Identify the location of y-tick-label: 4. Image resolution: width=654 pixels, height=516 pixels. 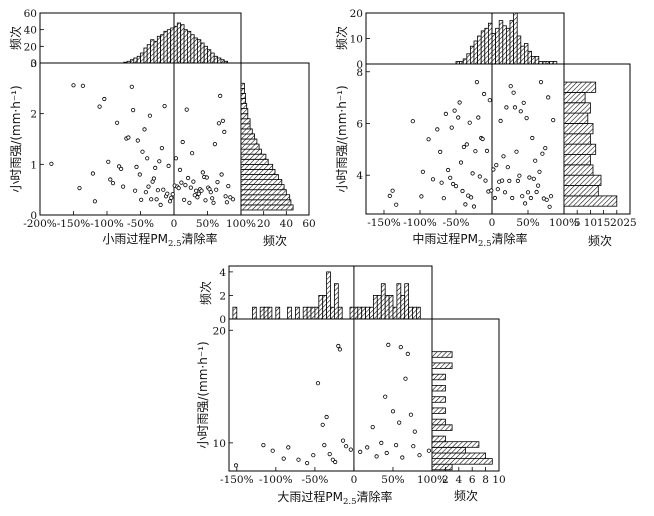
(359, 176).